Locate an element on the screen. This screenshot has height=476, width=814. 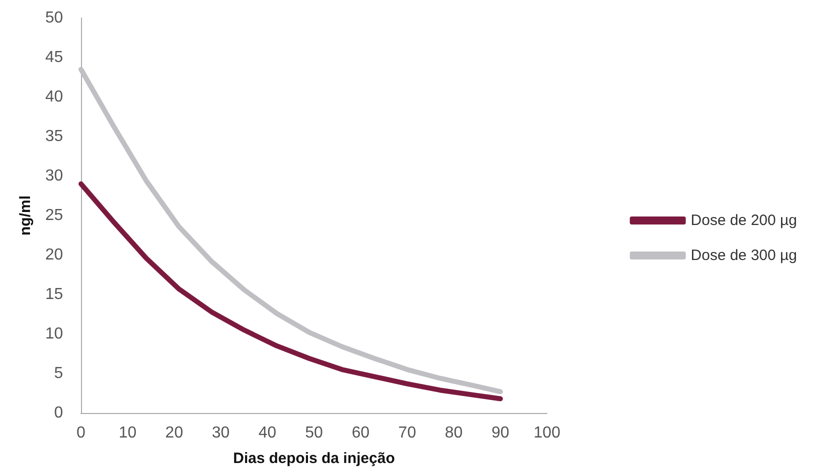
x-tick-label: 60 is located at coordinates (361, 433).